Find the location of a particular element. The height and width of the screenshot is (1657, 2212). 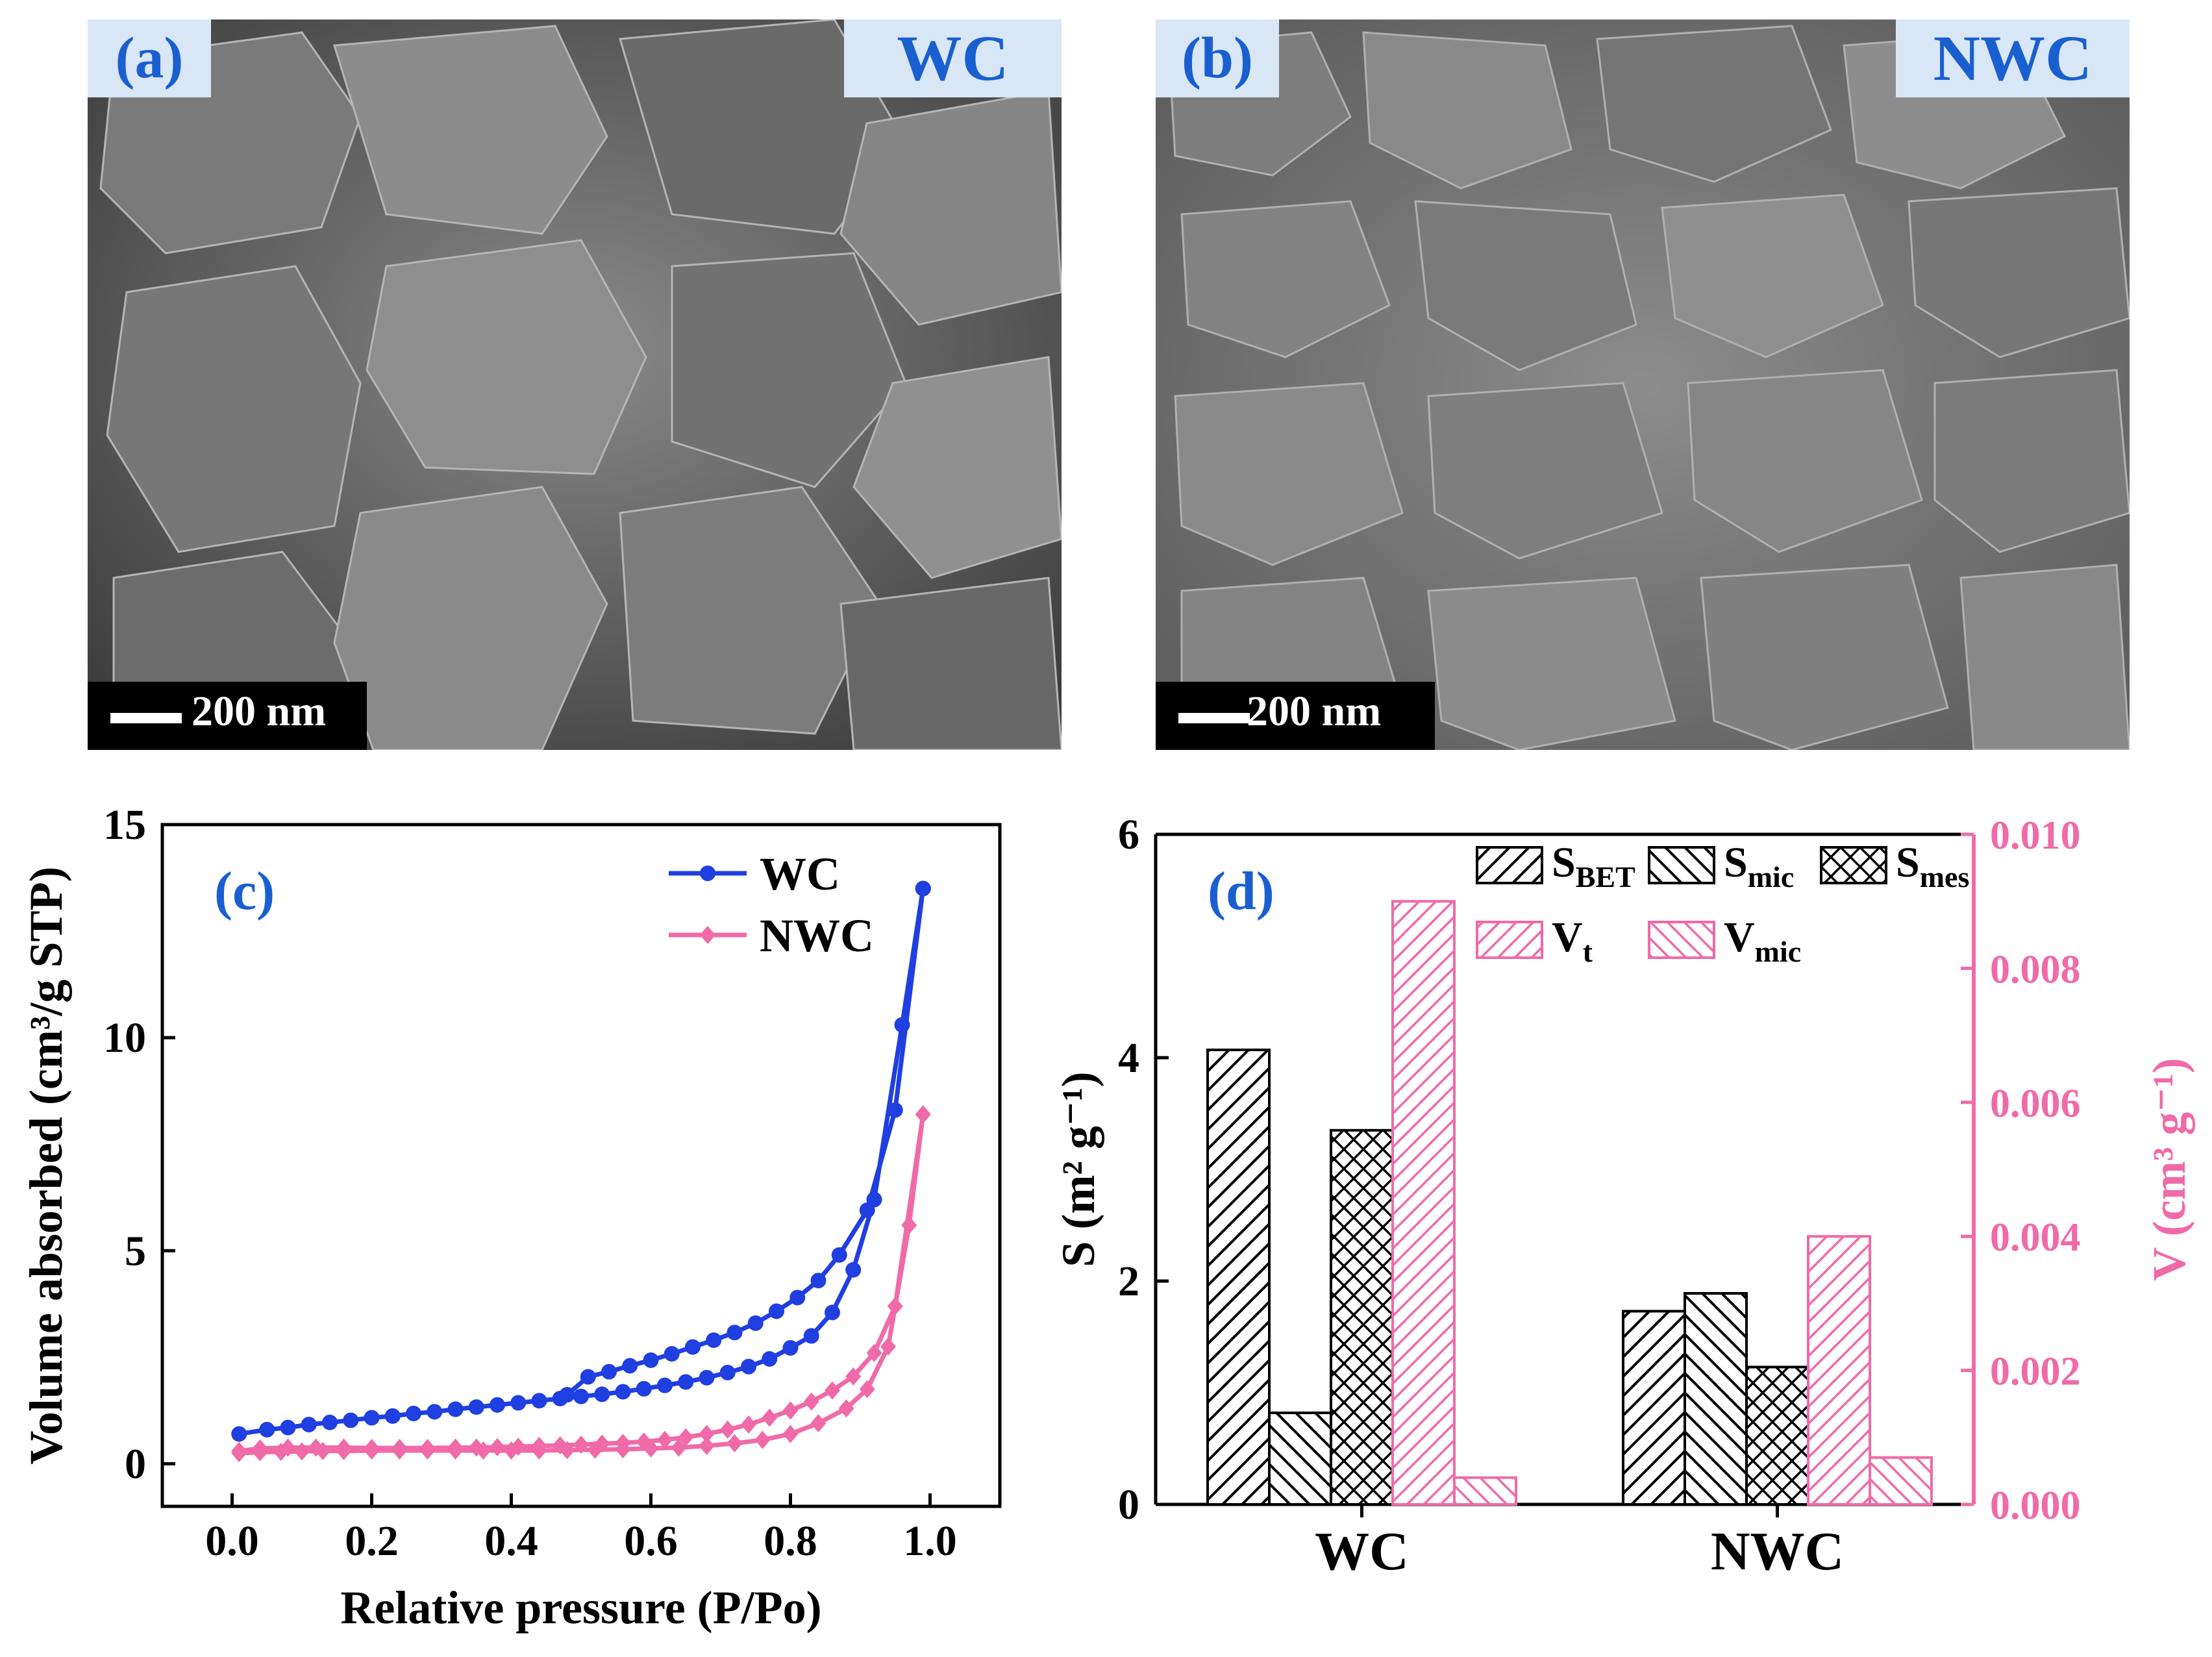

scale-bar-b: 200 nm is located at coordinates (1295, 716).